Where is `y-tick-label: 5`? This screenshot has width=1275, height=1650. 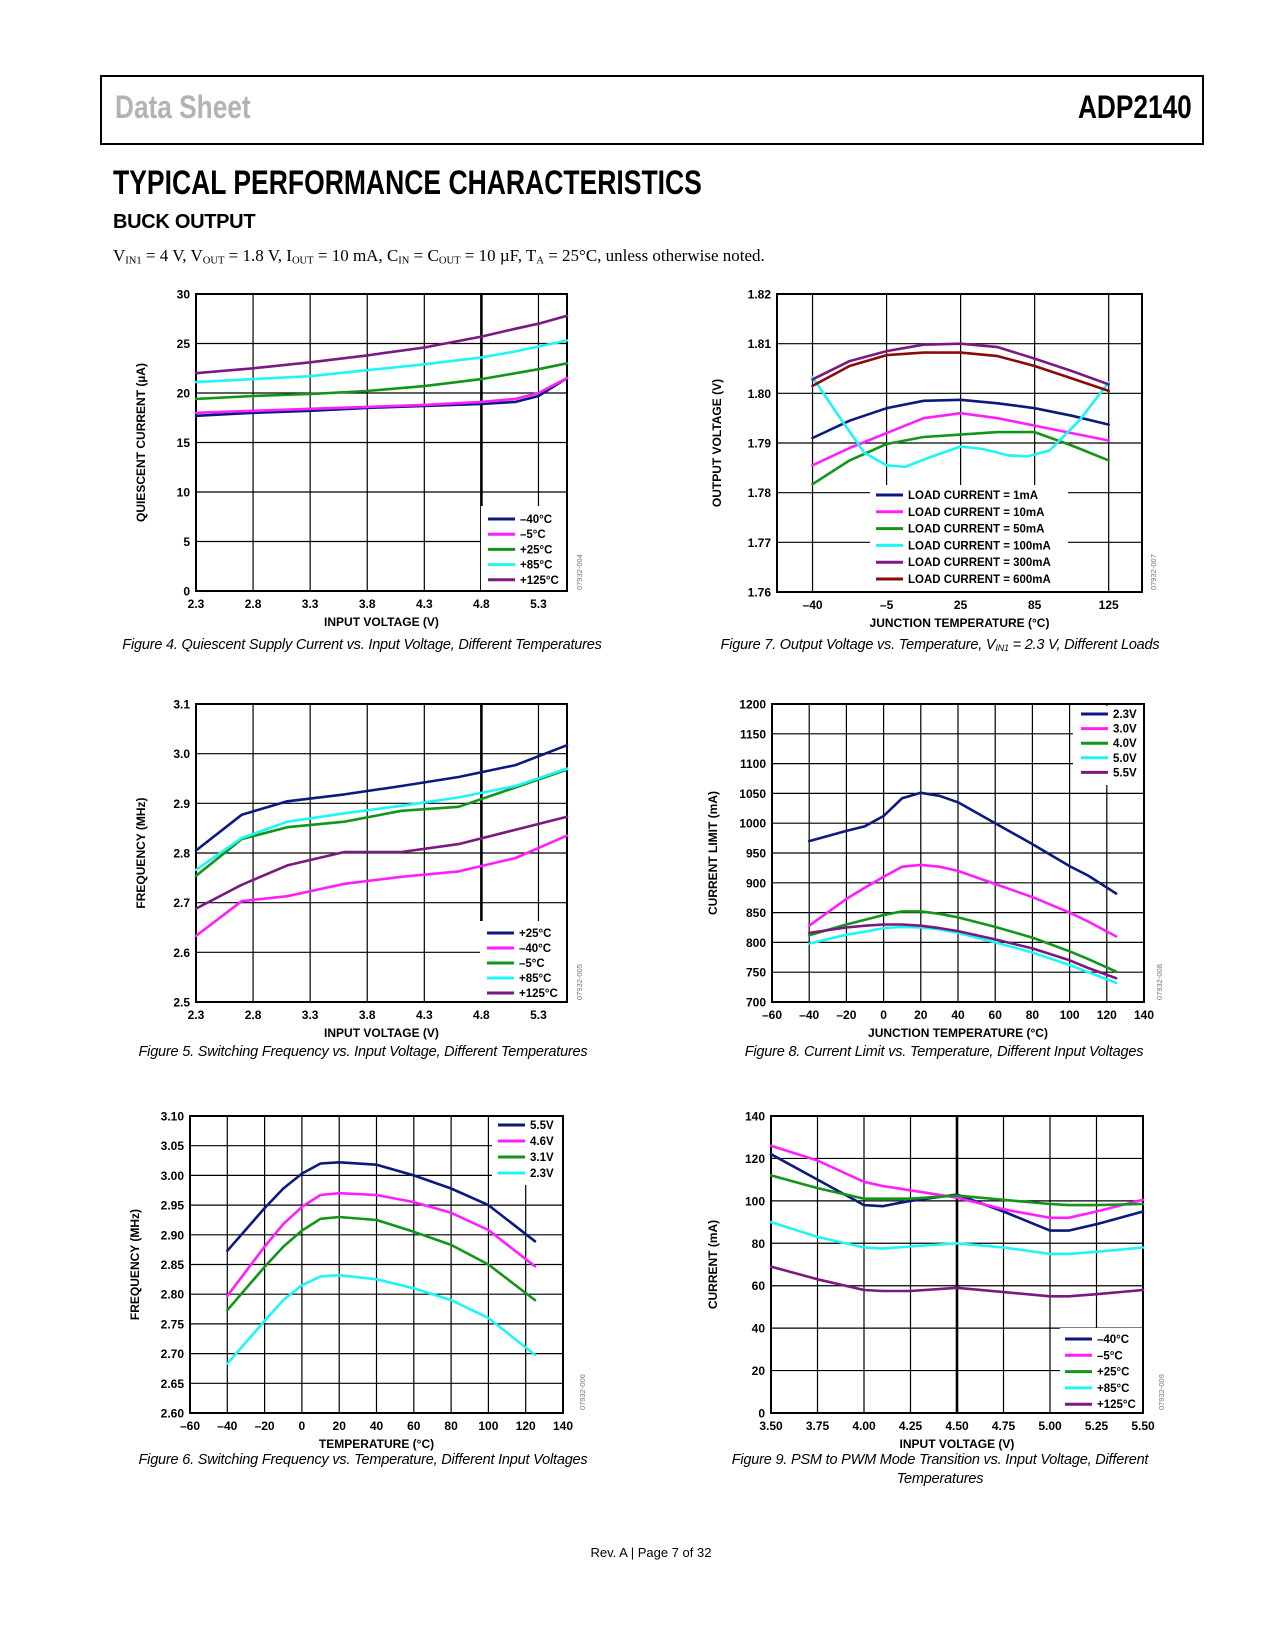
y-tick-label: 5 is located at coordinates (186, 542).